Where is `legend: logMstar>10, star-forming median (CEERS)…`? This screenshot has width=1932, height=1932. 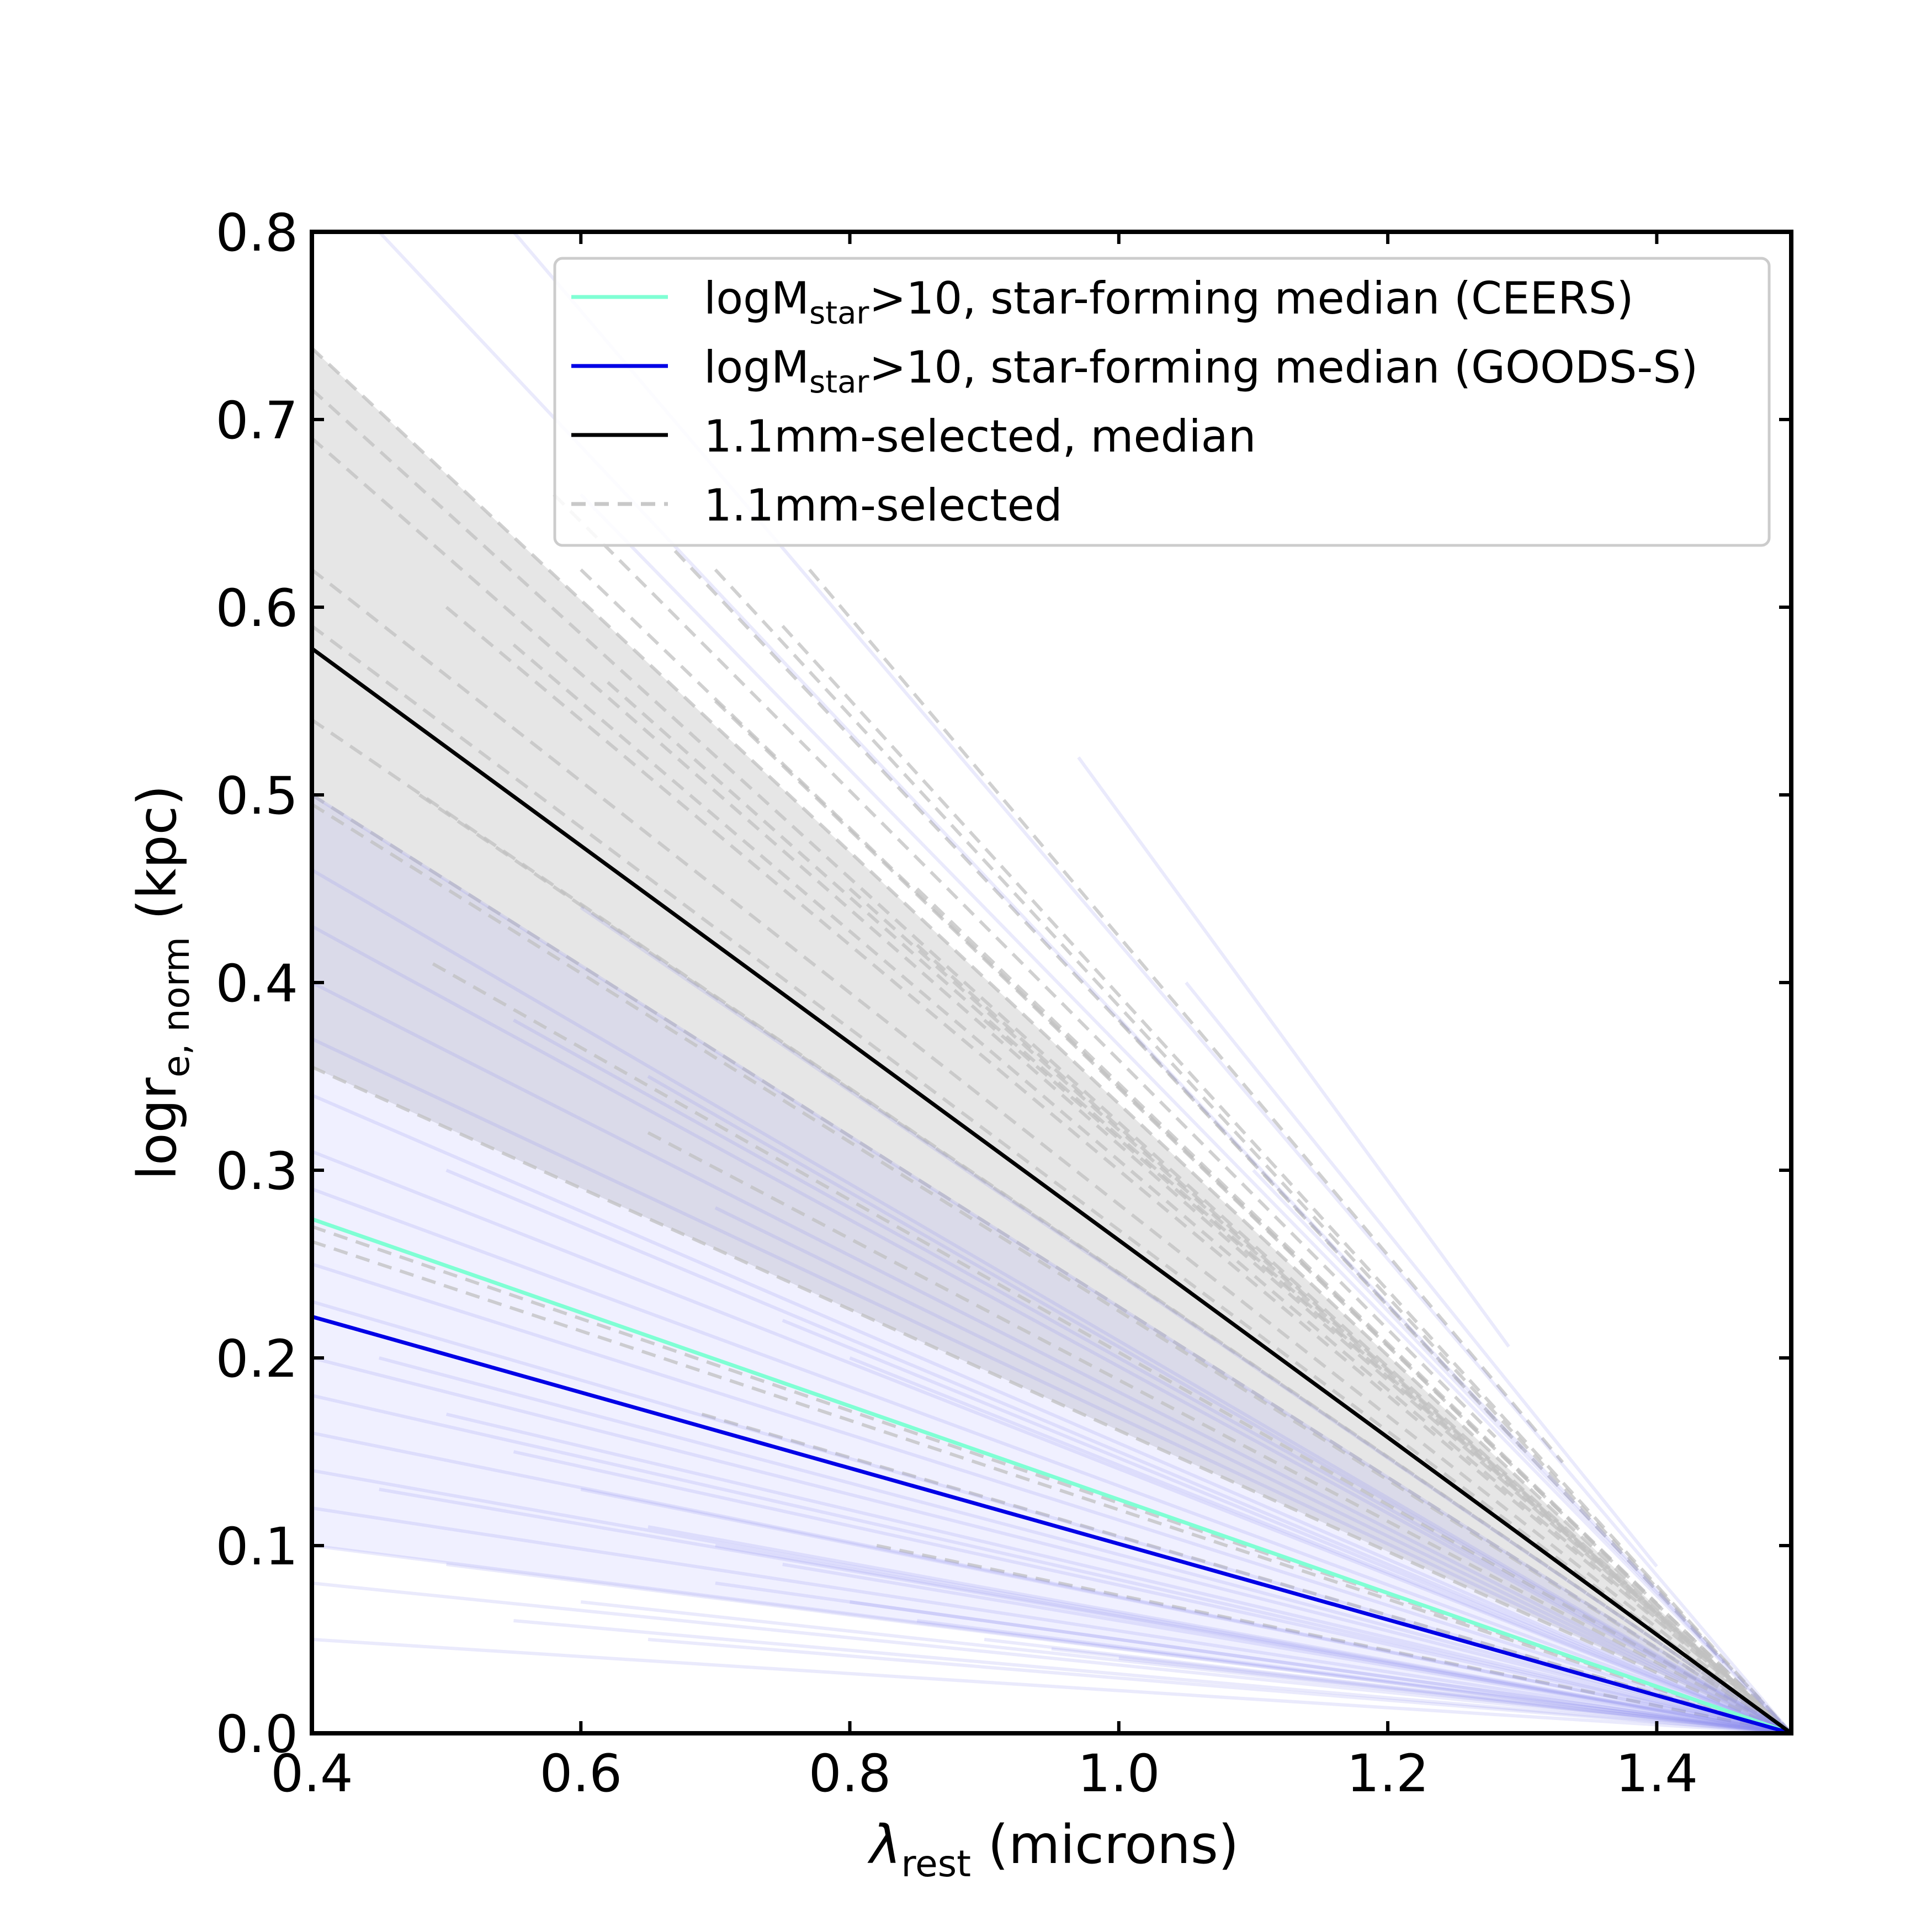 legend: logMstar>10, star-forming median (CEERS)… is located at coordinates (1162, 402).